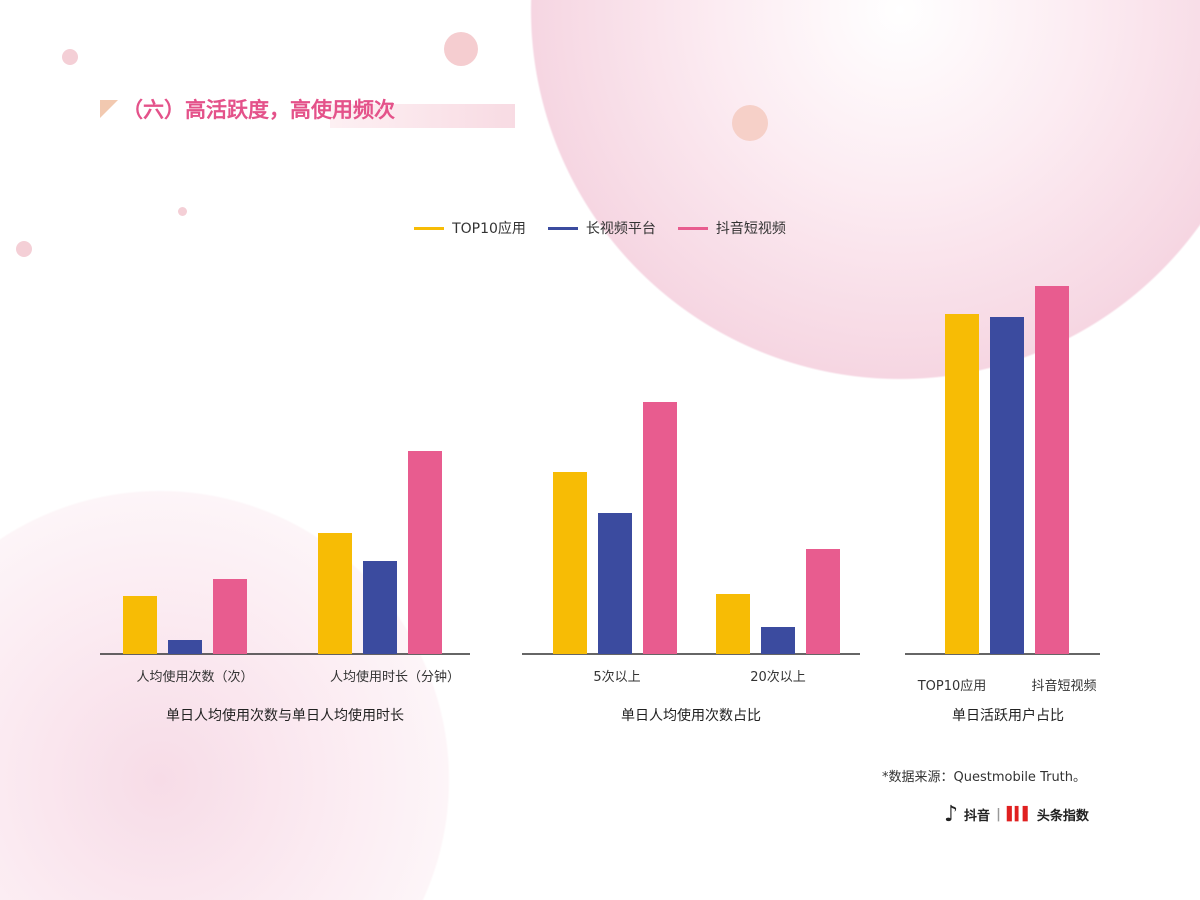 The height and width of the screenshot is (900, 1200). Describe the element at coordinates (984, 777) in the screenshot. I see `source-note: *数据来源：Questmobile Truth。` at that location.